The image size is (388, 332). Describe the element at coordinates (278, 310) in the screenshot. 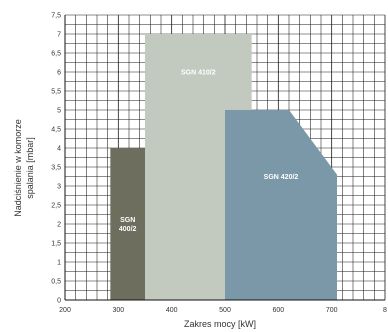

I see `x-tick-label: 600` at that location.